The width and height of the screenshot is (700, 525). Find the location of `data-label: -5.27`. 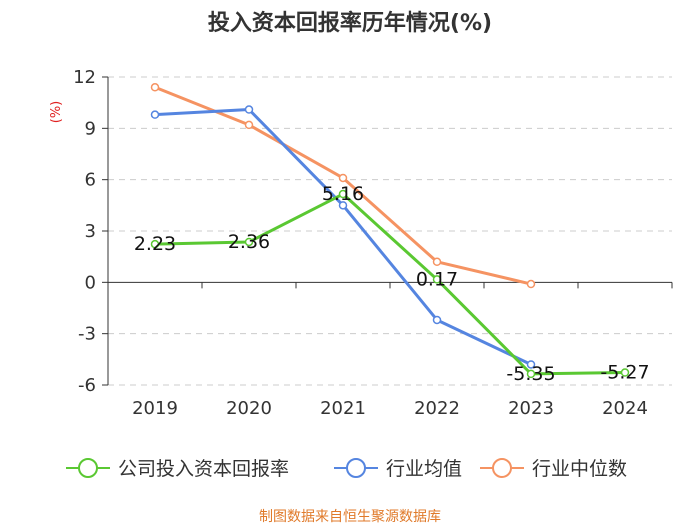

data-label: -5.27 is located at coordinates (624, 373).